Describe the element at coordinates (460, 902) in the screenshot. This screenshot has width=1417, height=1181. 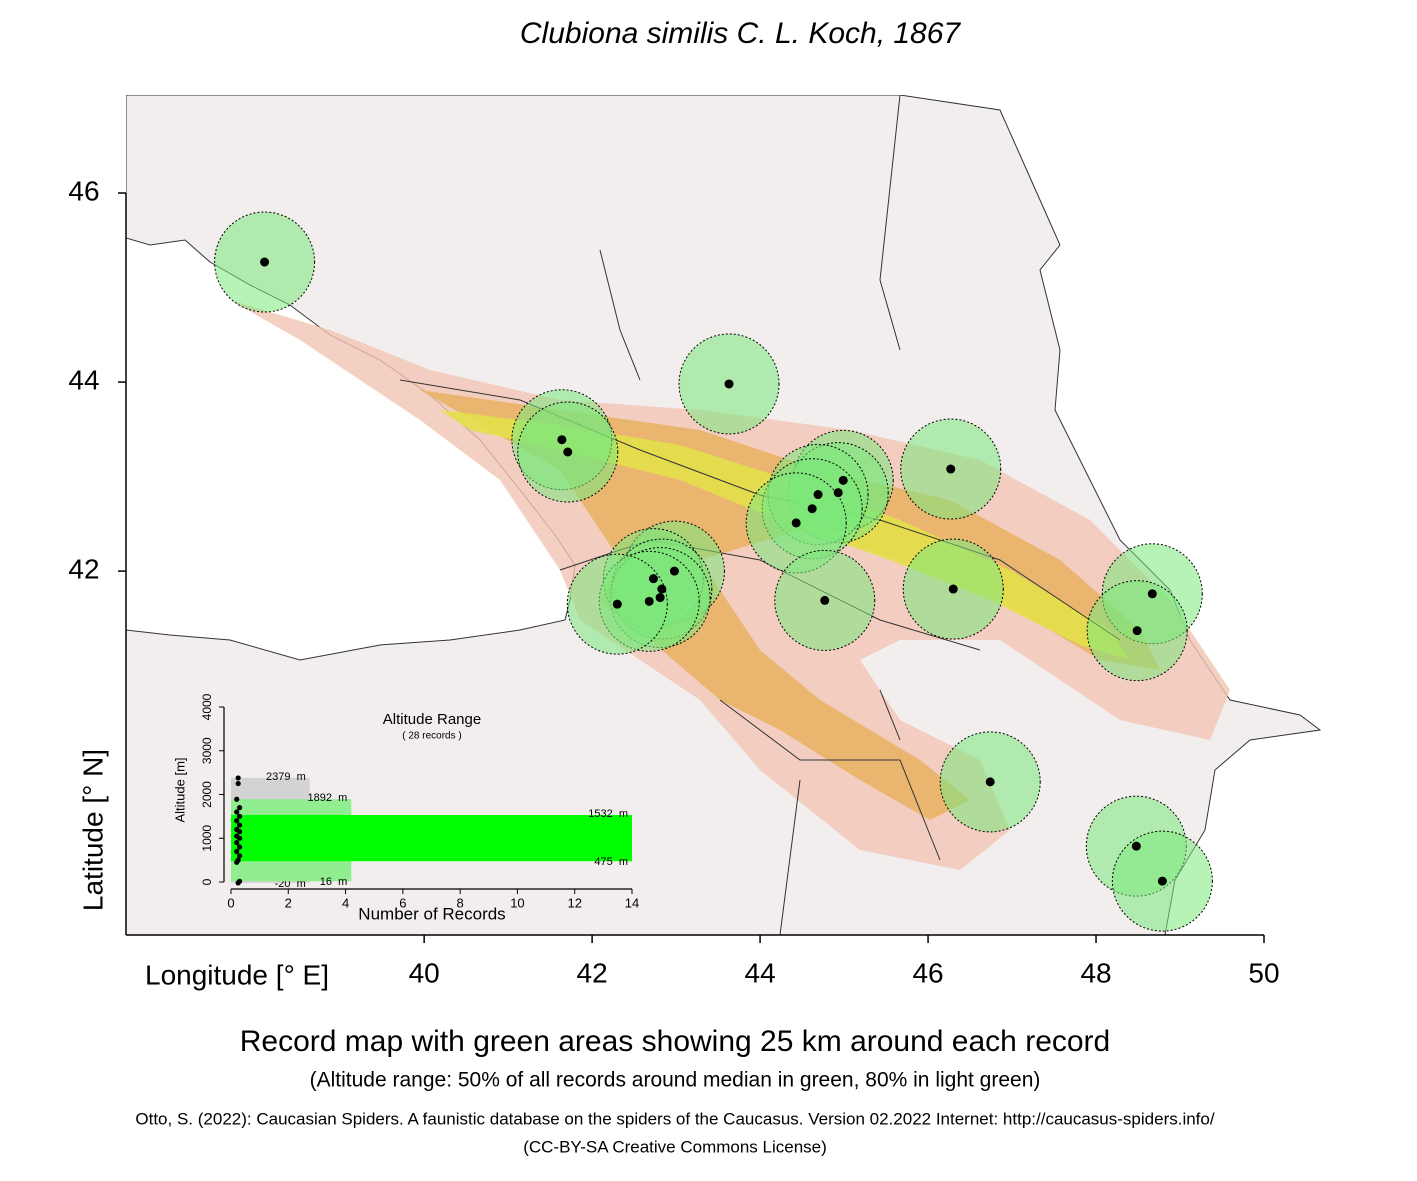
I see `inset-x-tick-label: 8` at that location.